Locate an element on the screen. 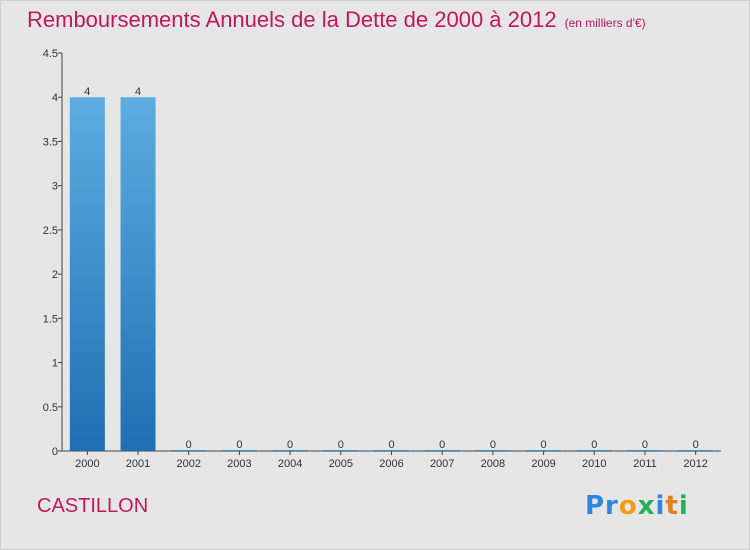 This screenshot has width=750, height=550. x-tick-label: 2010 is located at coordinates (594, 464).